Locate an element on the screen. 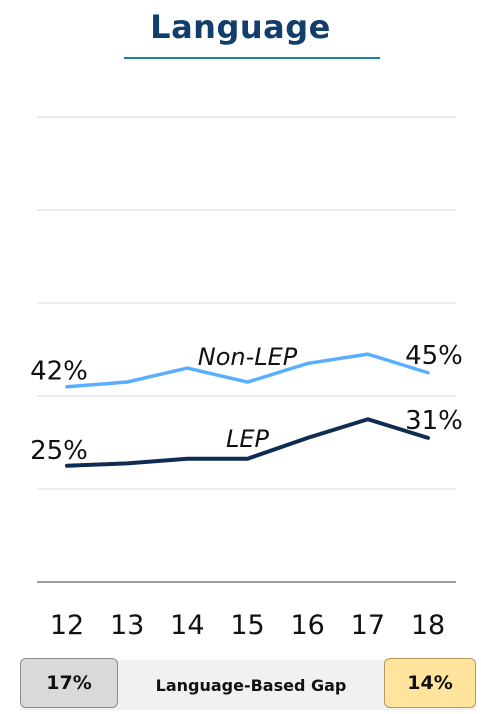 The width and height of the screenshot is (481, 714). gap-label: Language-Based Gap is located at coordinates (251, 685).